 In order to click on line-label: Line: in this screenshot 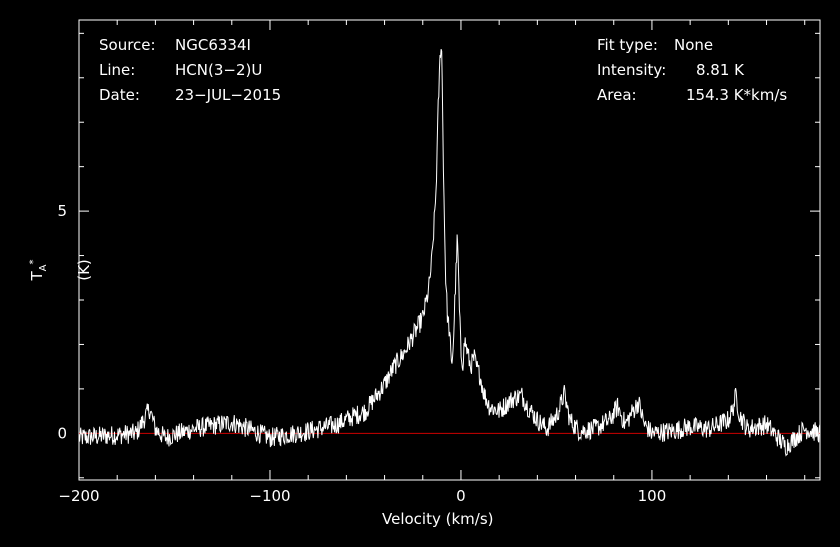, I will do `click(117, 70)`.